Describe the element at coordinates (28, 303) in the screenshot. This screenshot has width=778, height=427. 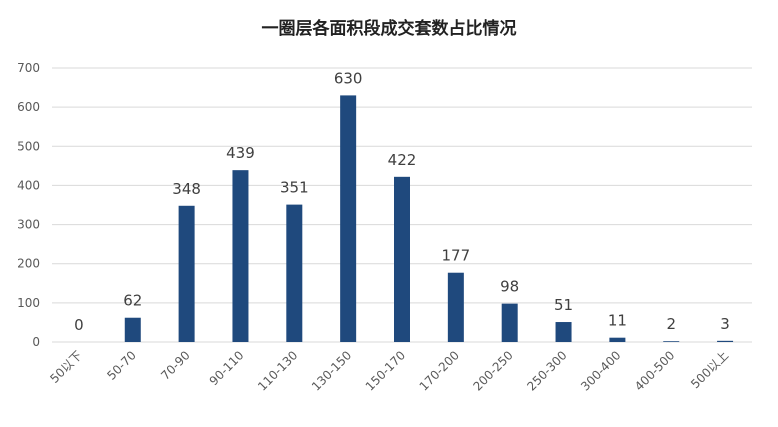
I see `y-tick-label: 100` at that location.